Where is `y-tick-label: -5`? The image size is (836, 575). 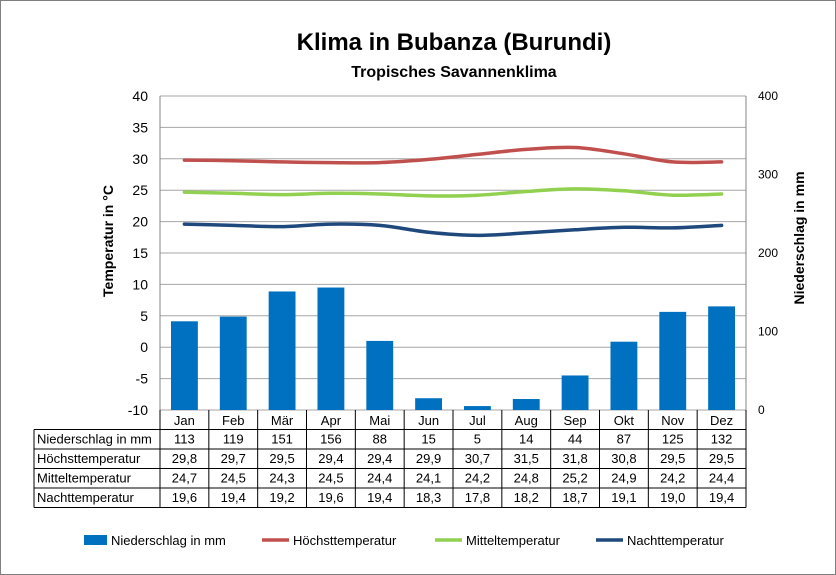 y-tick-label: -5 is located at coordinates (142, 379).